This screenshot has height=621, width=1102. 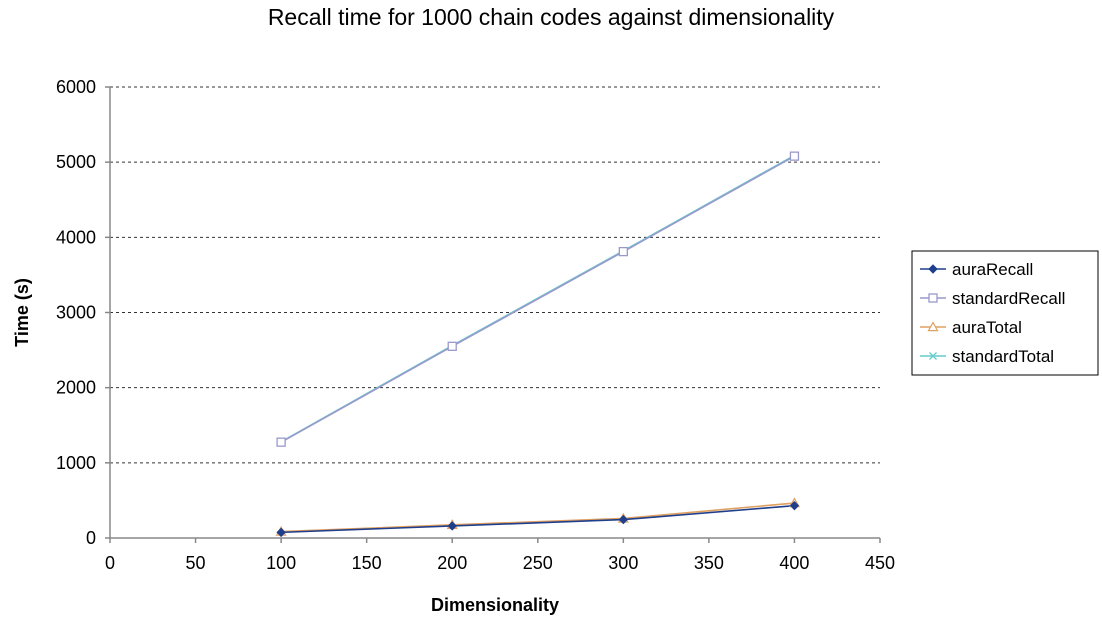 I want to click on x-tick-labels: 0 50 100 150 200 250 300 350 400 450, so click(x=500, y=563).